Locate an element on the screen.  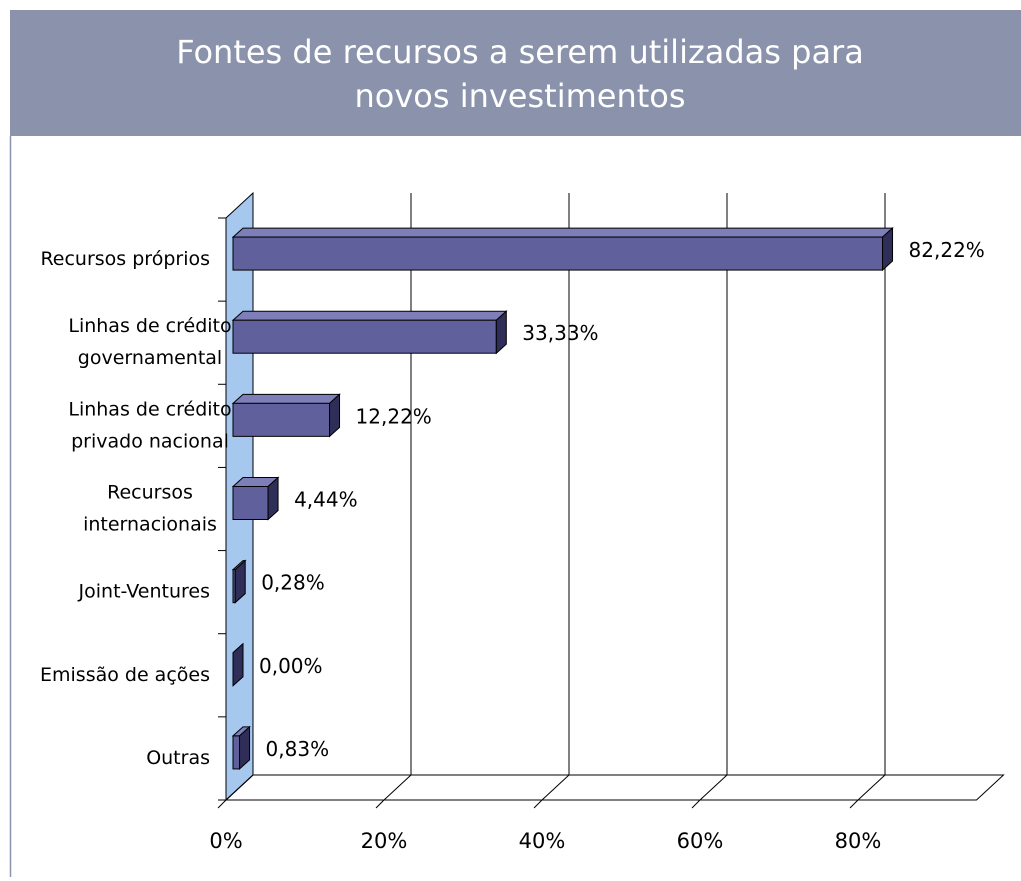
x-tick-label: 80% is located at coordinates (858, 841).